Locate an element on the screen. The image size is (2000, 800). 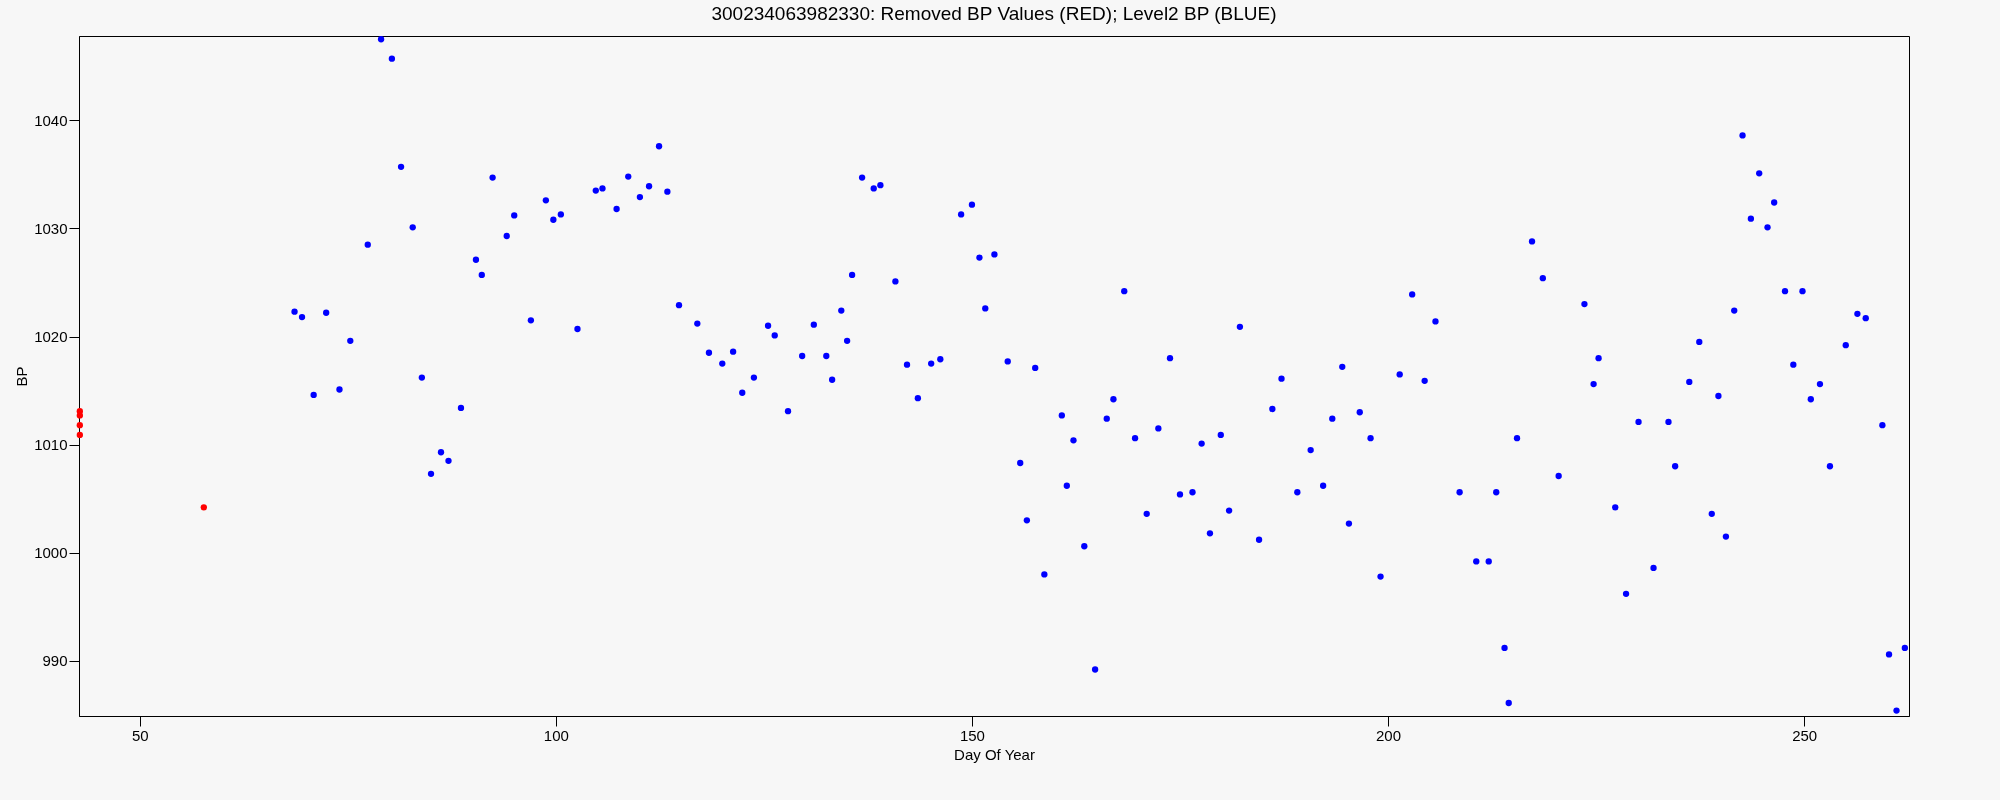
y-tick-label: 1040 is located at coordinates (51, 120).